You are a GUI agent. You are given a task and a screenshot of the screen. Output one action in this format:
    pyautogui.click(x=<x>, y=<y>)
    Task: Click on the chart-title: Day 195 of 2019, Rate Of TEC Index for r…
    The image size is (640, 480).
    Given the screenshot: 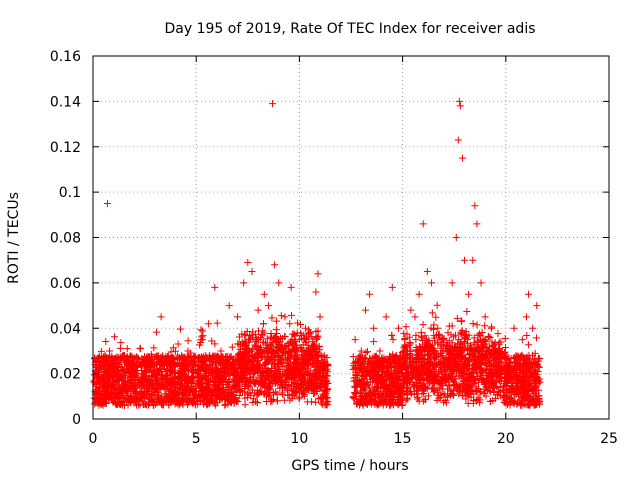 What is the action you would take?
    pyautogui.click(x=349, y=29)
    